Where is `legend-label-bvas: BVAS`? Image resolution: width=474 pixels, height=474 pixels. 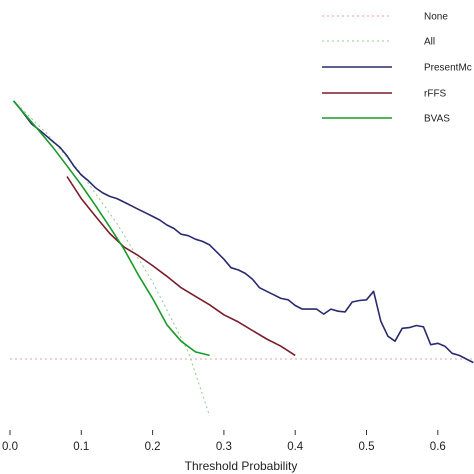 legend-label-bvas: BVAS is located at coordinates (437, 119).